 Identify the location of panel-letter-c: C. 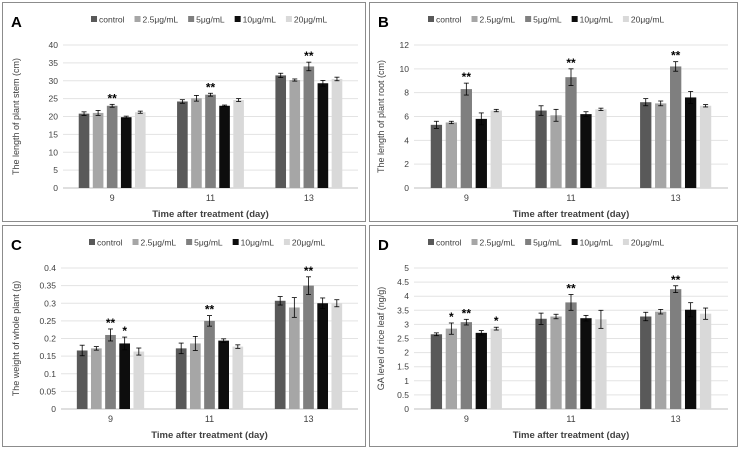
(16, 245).